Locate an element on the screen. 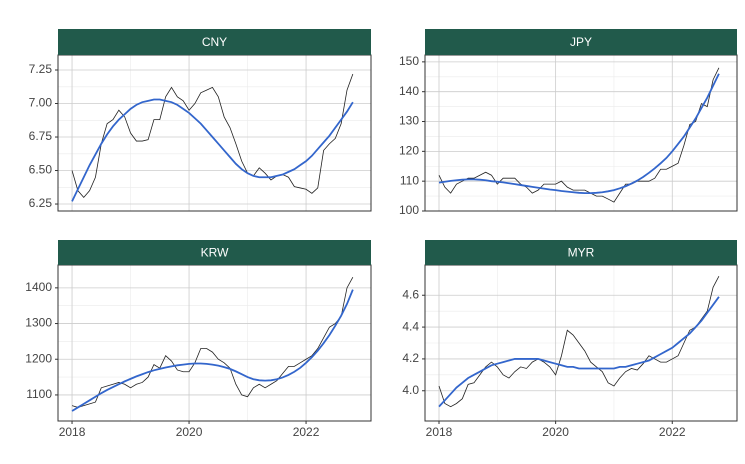 This screenshot has height=464, width=745. y-tick-label: 7.25 is located at coordinates (41, 69).